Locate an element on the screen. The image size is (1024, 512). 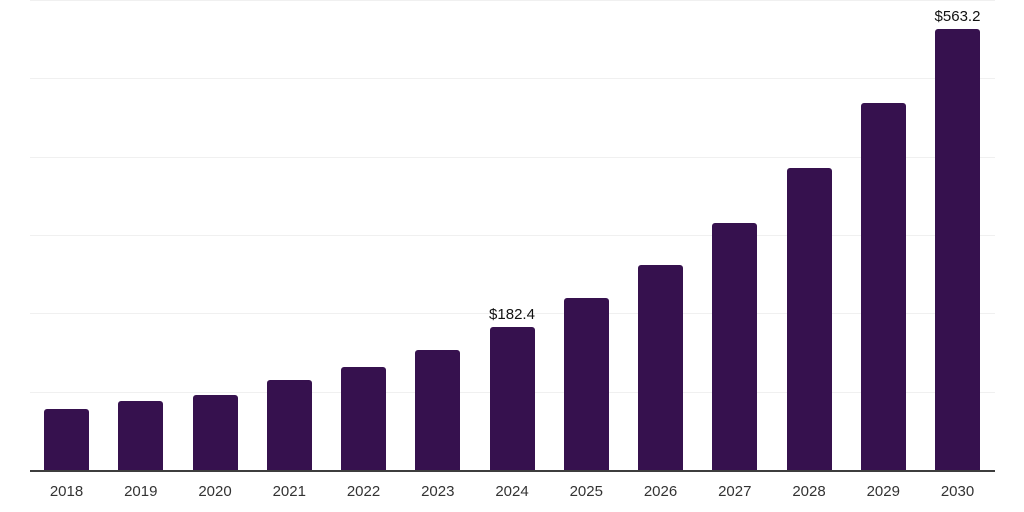
x-tick-label-2026: 2026 is located at coordinates (660, 491).